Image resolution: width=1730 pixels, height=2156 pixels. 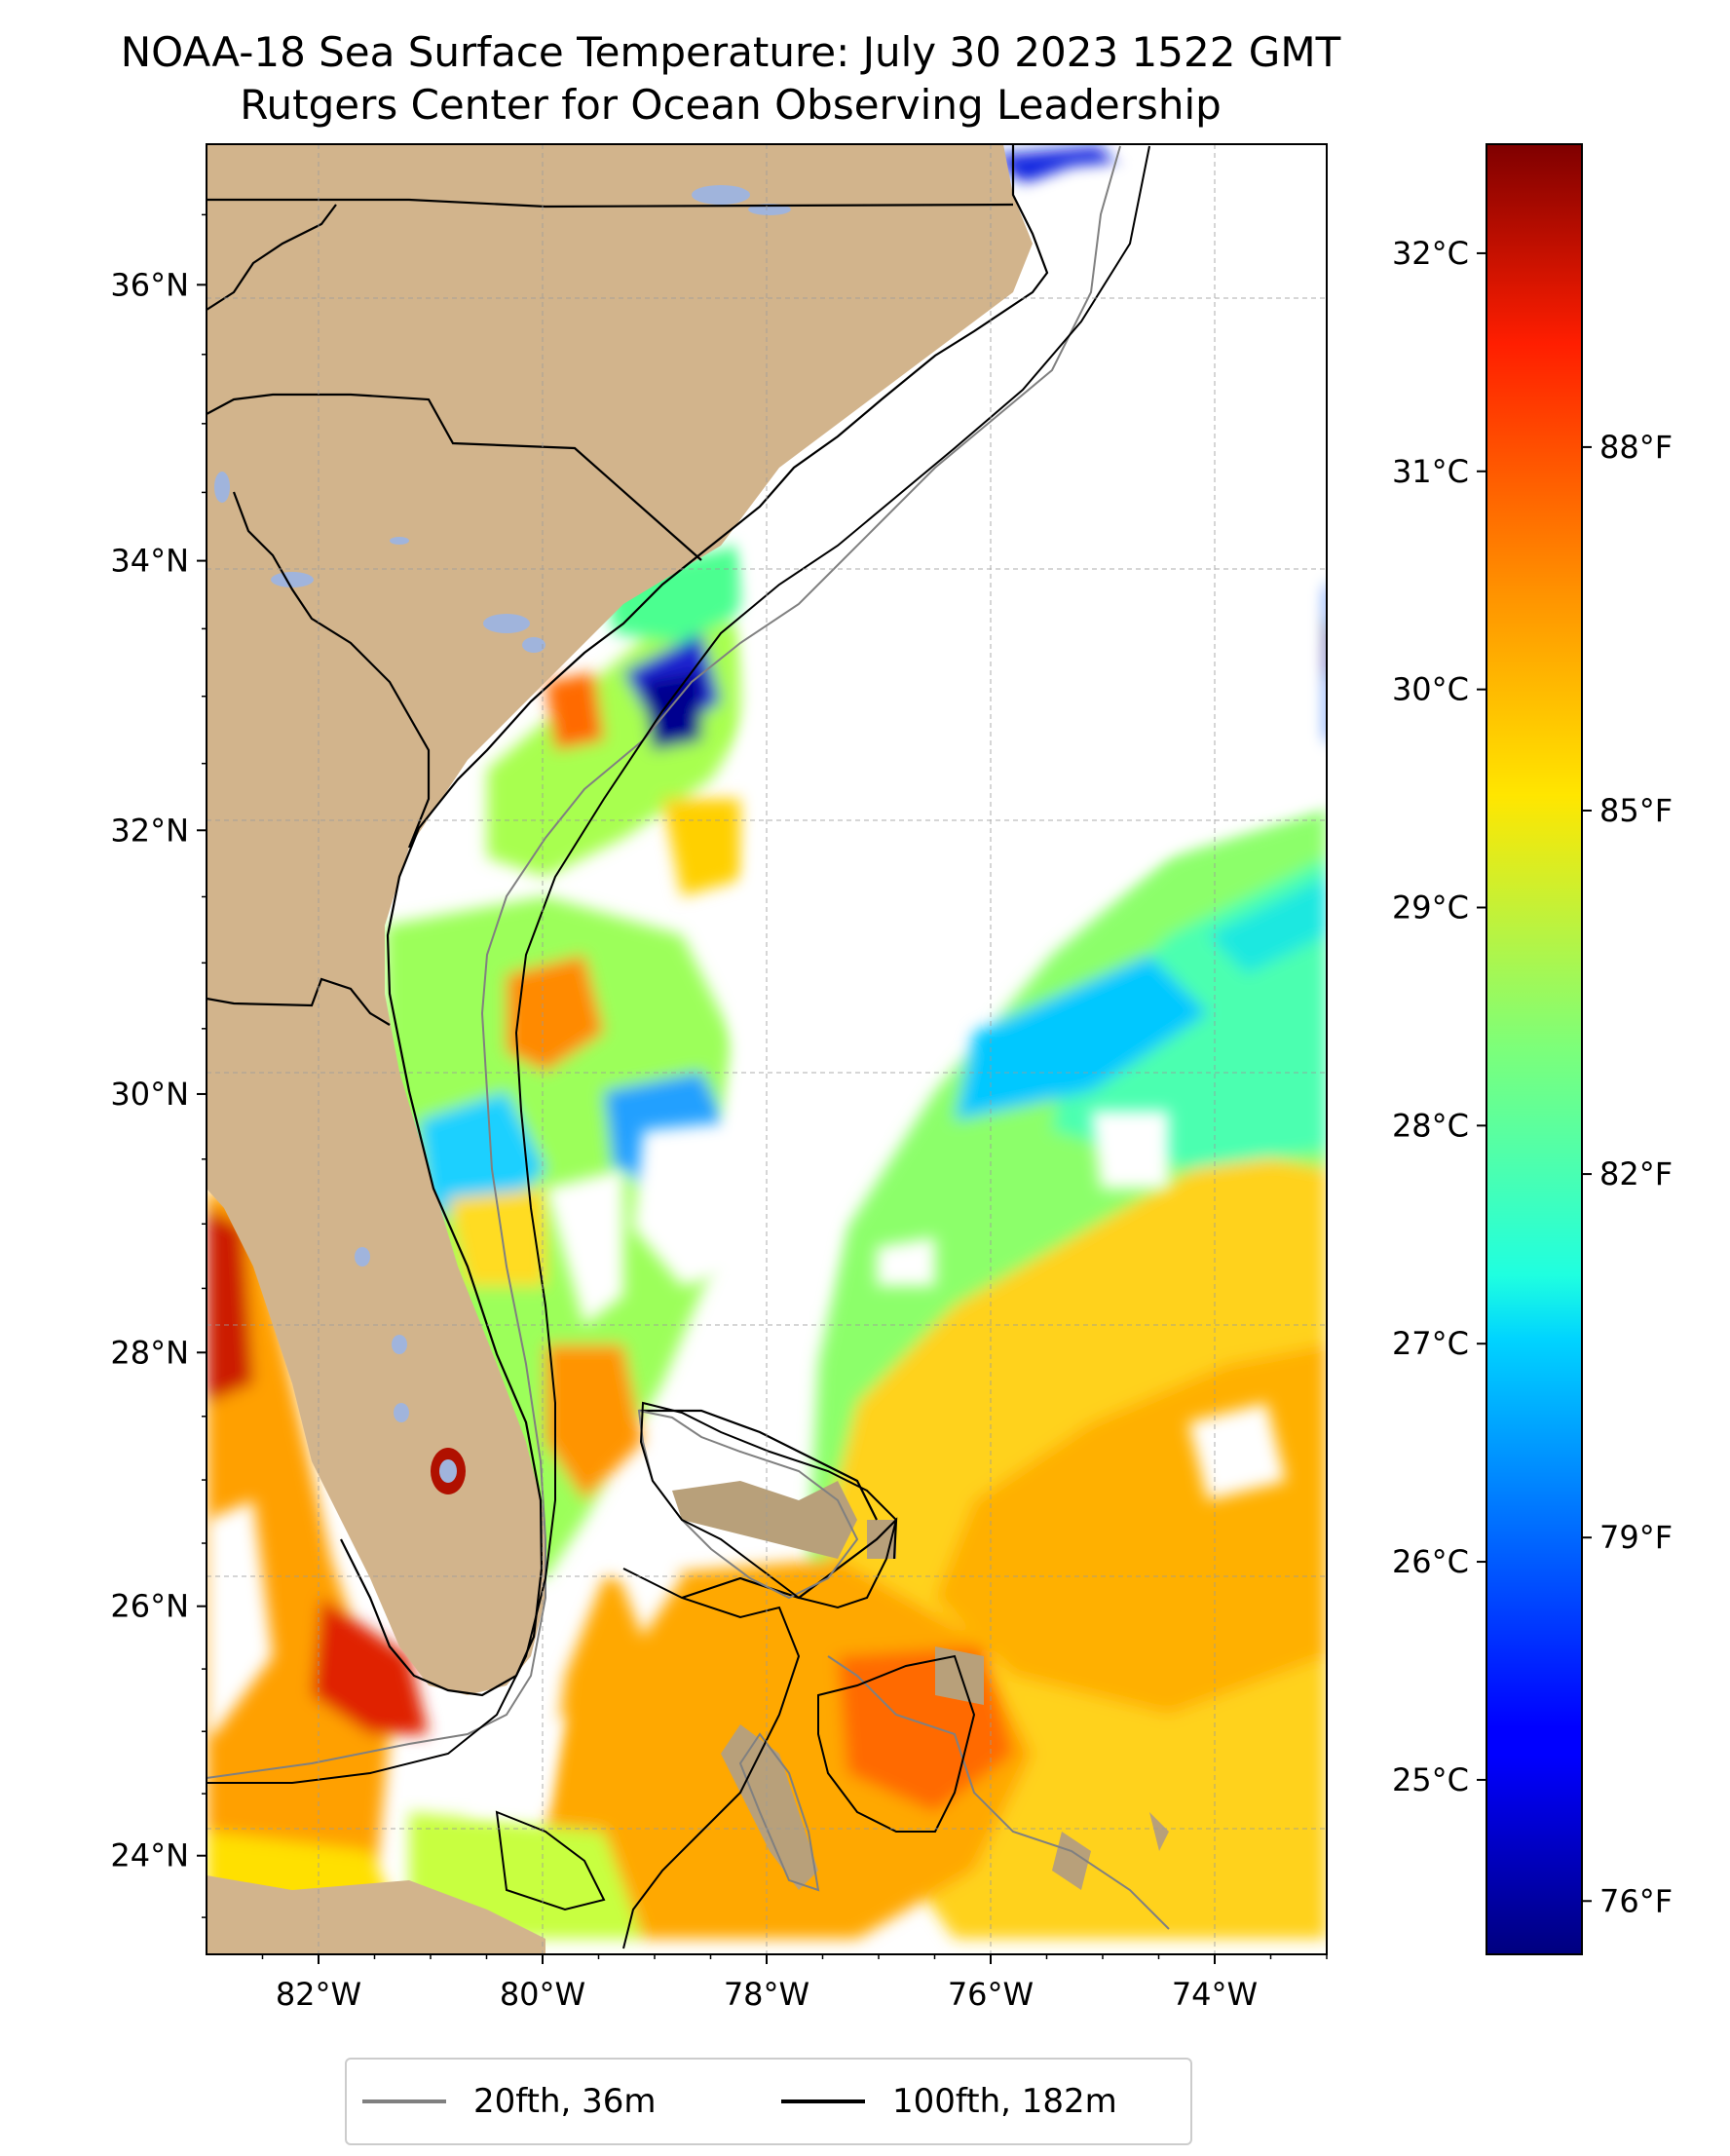 What do you see at coordinates (149, 1855) in the screenshot?
I see `lat-tick-label: 24°N` at bounding box center [149, 1855].